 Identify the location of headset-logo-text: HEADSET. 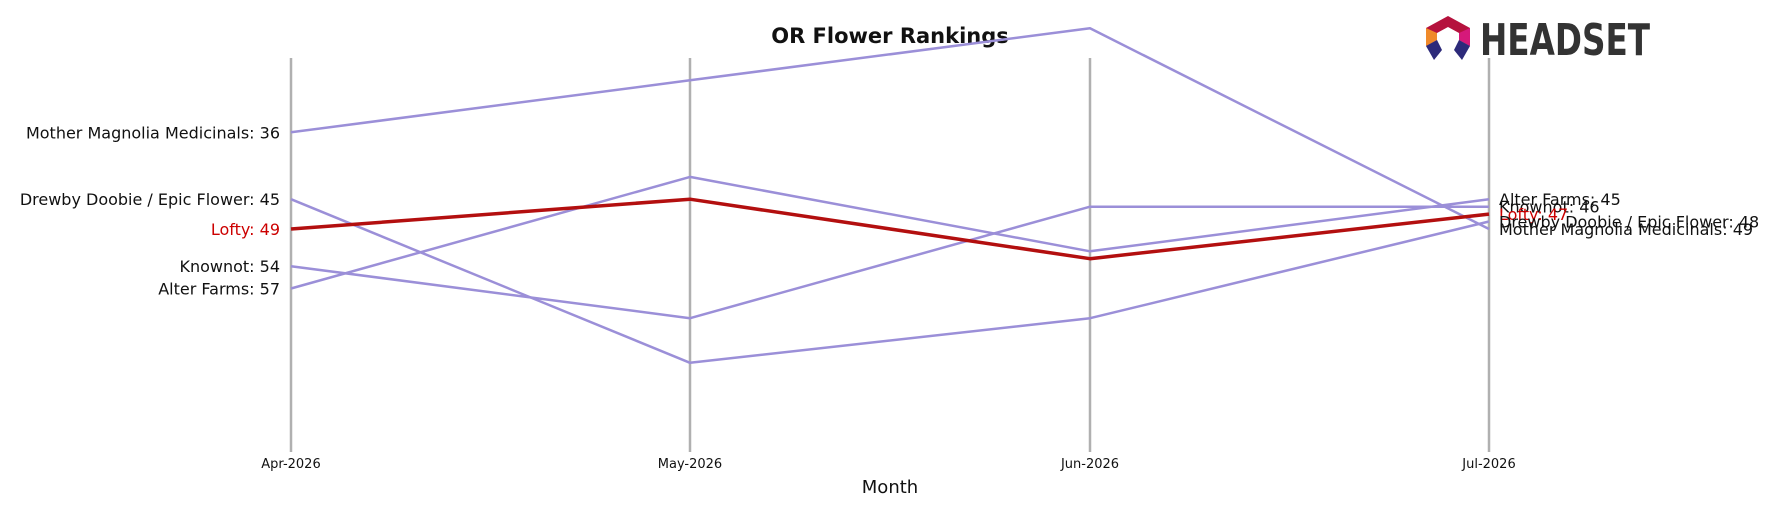
(1565, 40).